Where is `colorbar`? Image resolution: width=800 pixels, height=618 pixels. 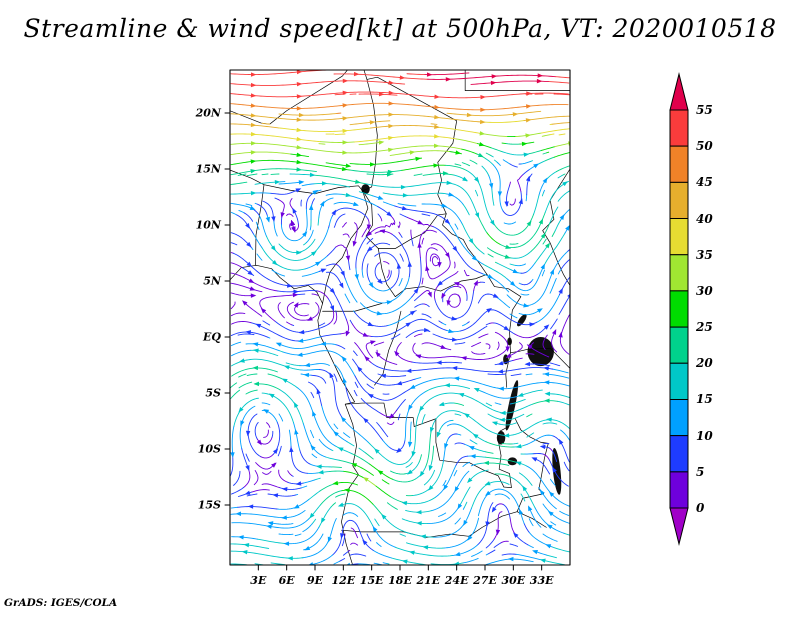 colorbar is located at coordinates (696, 309).